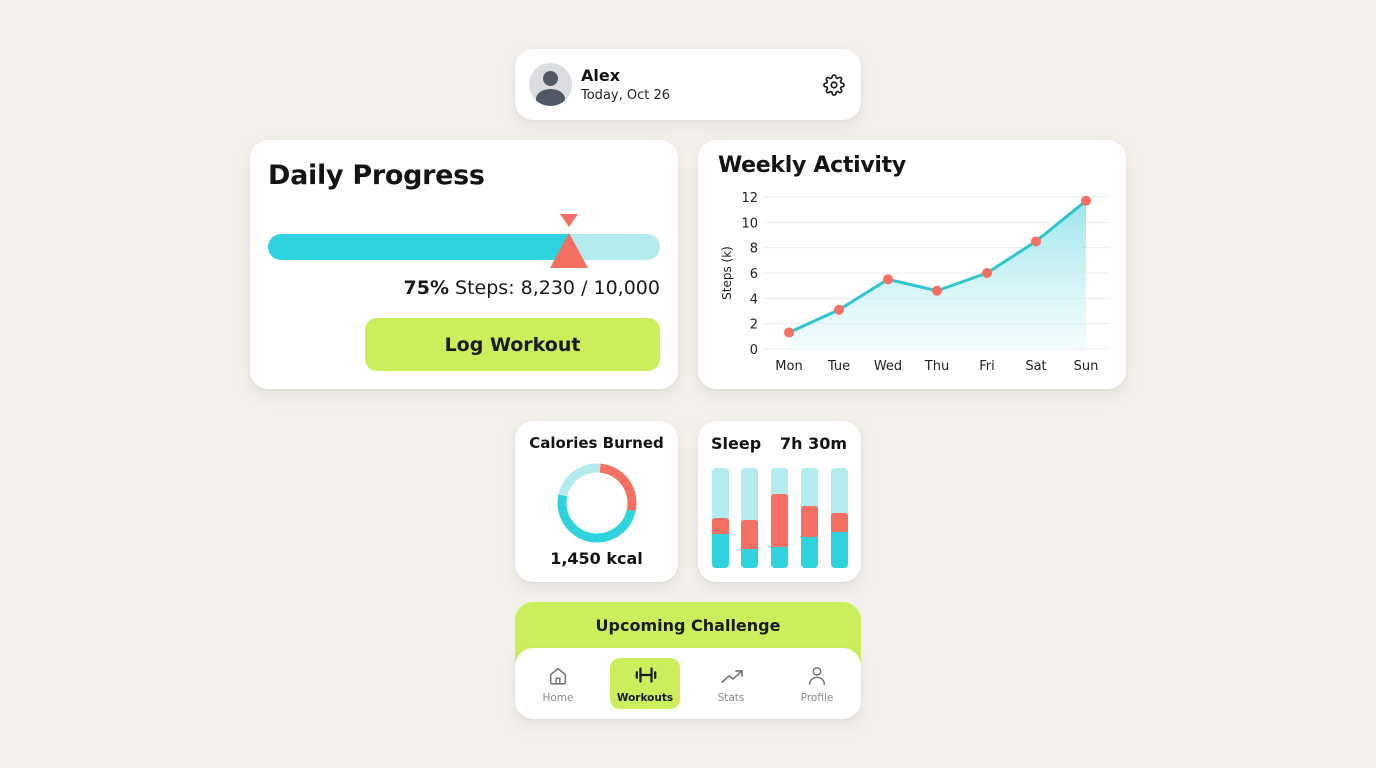 Image resolution: width=1376 pixels, height=768 pixels. I want to click on x-tick-label: Sat, so click(1035, 366).